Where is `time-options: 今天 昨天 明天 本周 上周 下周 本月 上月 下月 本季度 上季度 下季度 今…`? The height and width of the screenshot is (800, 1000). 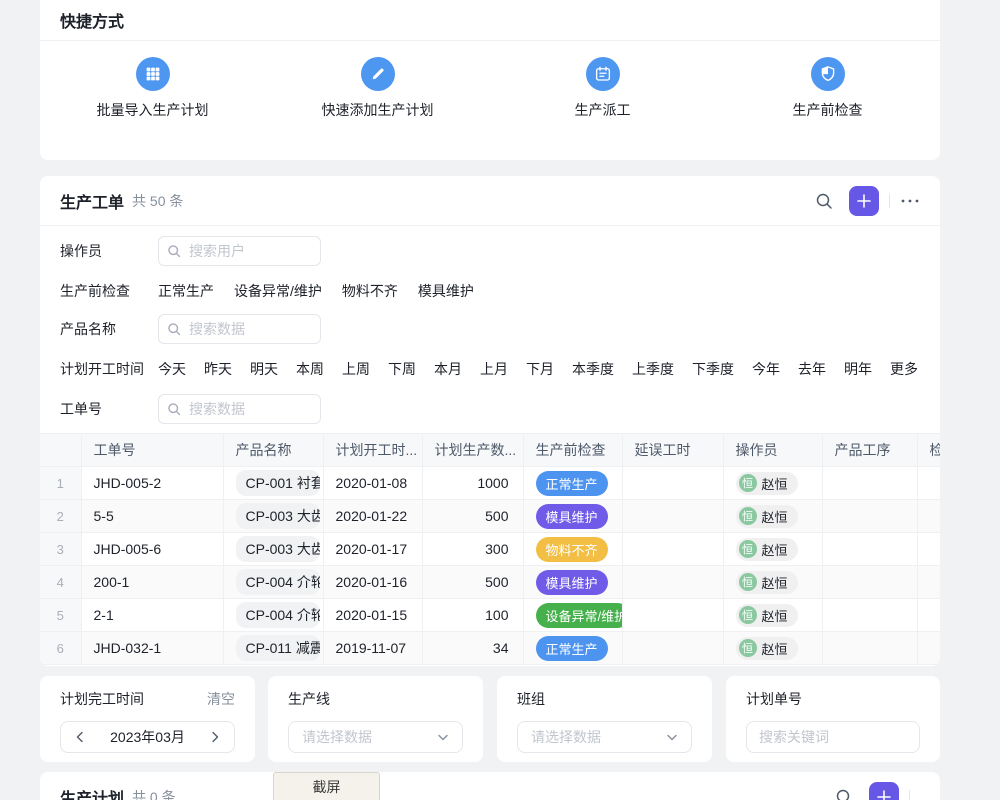
time-options: 今天 昨天 明天 本周 上周 下周 本月 上月 下月 本季度 上季度 下季度 今… is located at coordinates (540, 369).